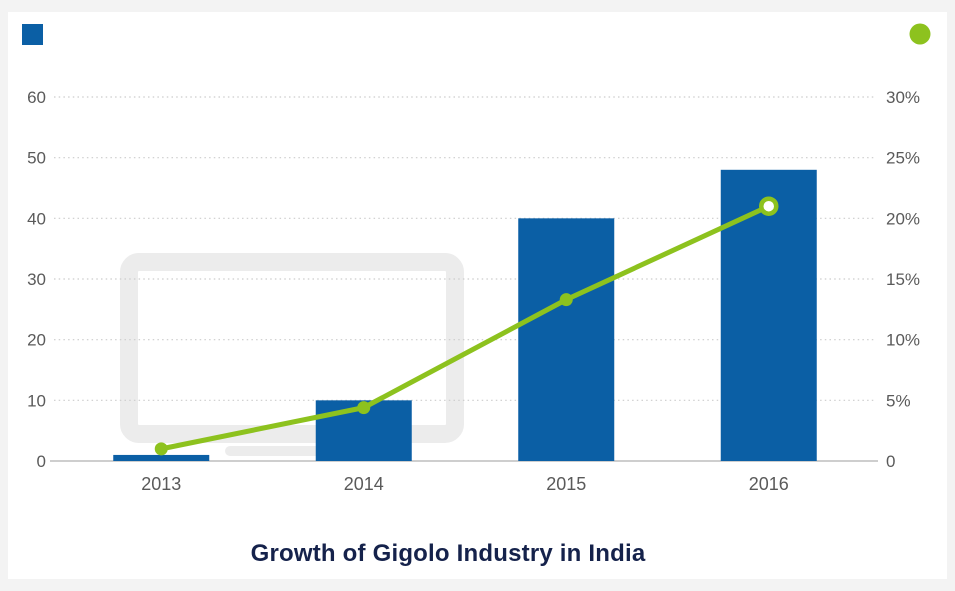  What do you see at coordinates (903, 97) in the screenshot?
I see `y-axis-label-right: 30%` at bounding box center [903, 97].